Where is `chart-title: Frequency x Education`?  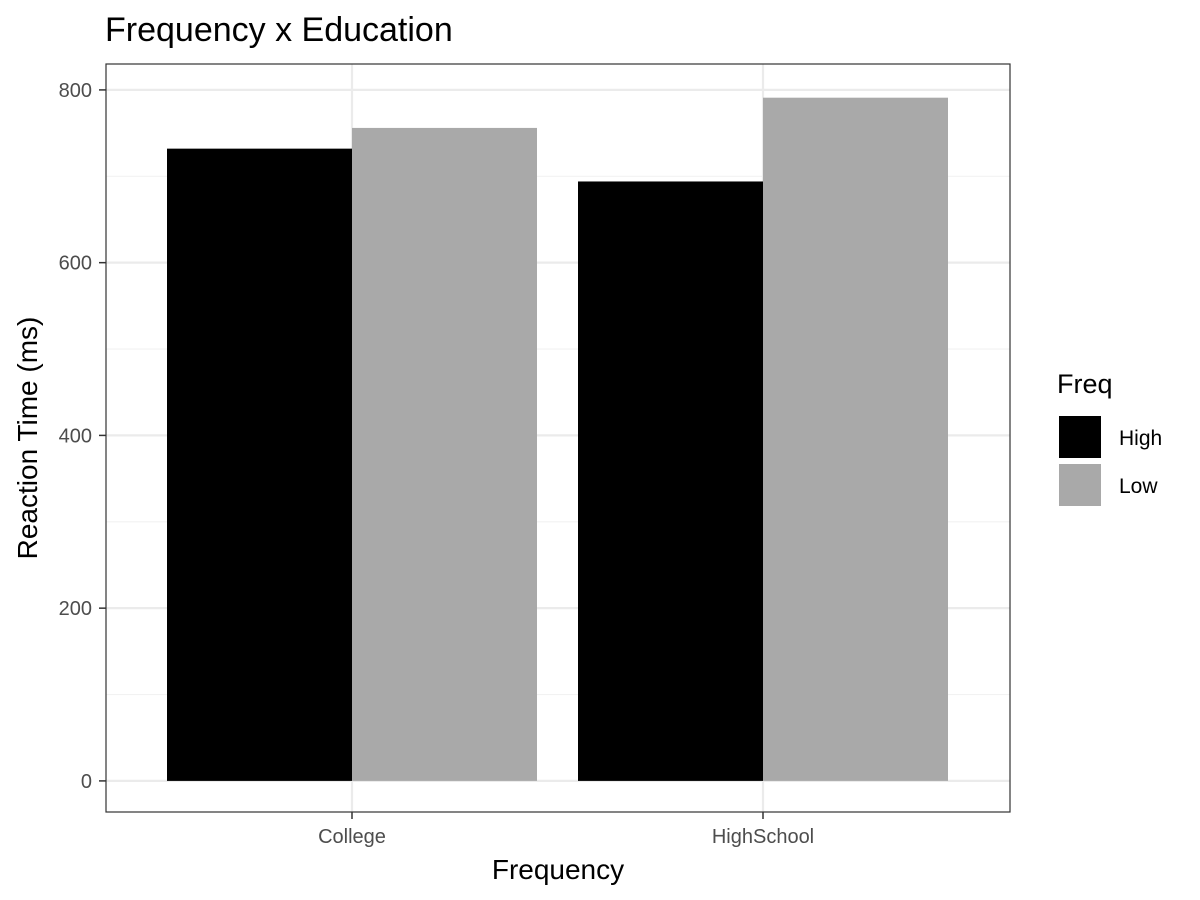
chart-title: Frequency x Education is located at coordinates (279, 30).